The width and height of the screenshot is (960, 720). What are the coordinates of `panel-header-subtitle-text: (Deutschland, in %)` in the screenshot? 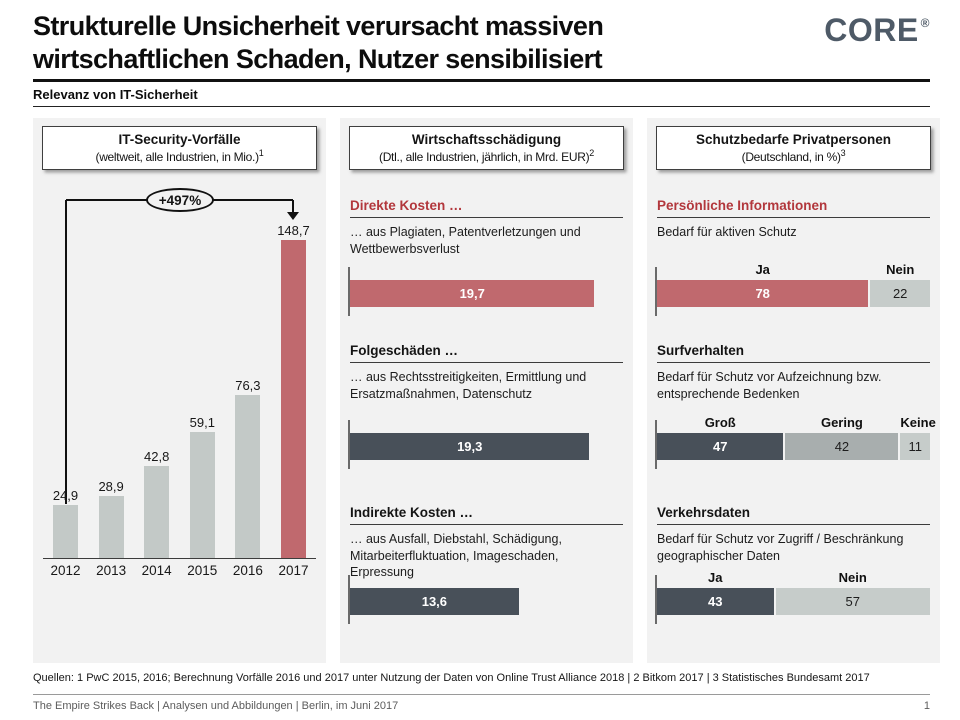 It's located at (791, 157).